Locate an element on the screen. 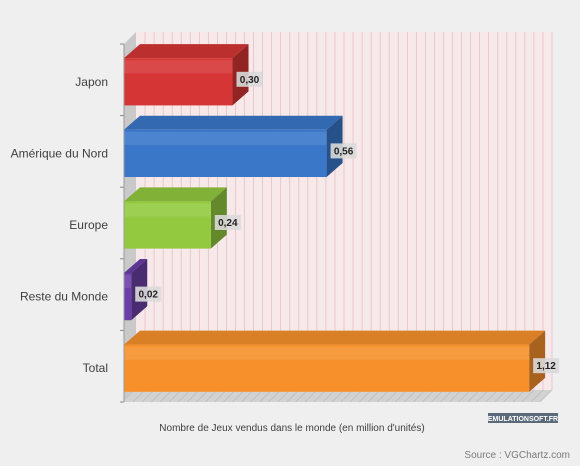 This screenshot has width=580, height=466. bar-front-face is located at coordinates (128, 296).